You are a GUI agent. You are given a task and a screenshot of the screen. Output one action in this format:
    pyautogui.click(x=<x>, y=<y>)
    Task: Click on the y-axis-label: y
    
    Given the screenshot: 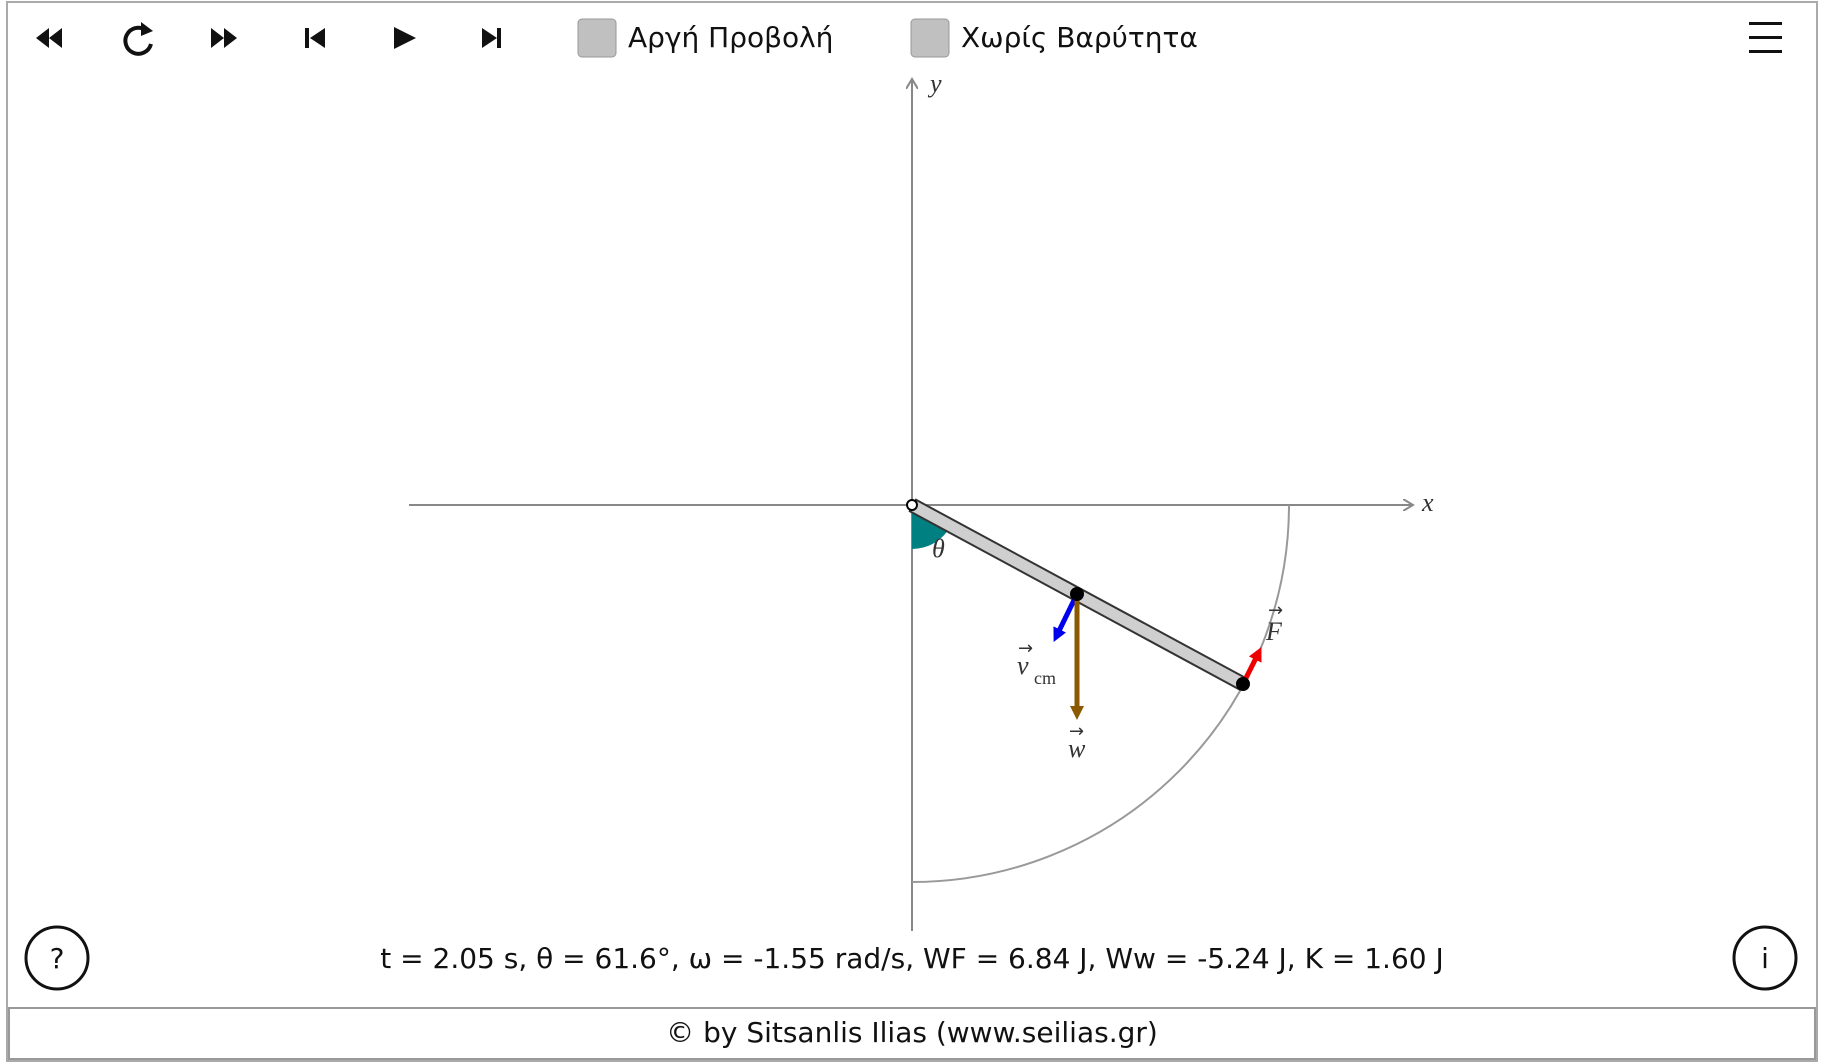 What is the action you would take?
    pyautogui.click(x=934, y=83)
    